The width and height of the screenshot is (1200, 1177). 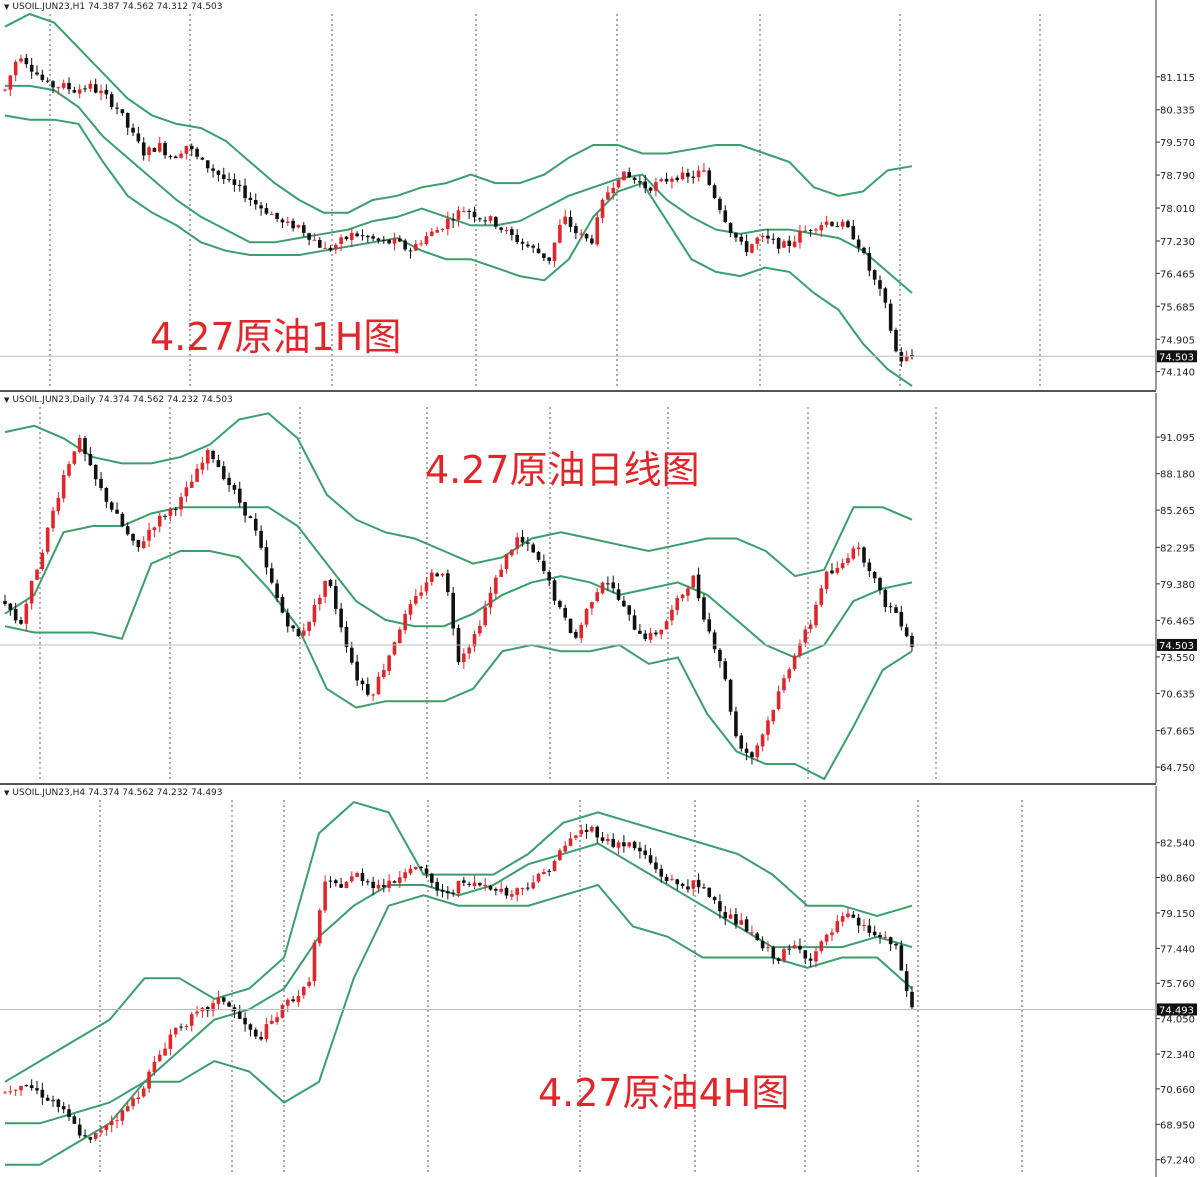 I want to click on price-tick-label: 74.050, so click(x=1177, y=1020).